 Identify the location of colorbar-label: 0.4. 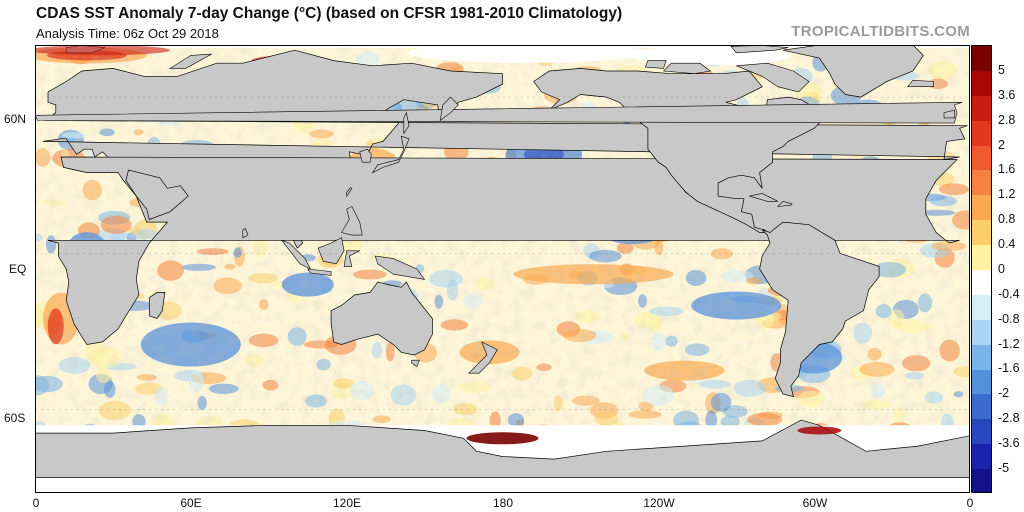
(1007, 244).